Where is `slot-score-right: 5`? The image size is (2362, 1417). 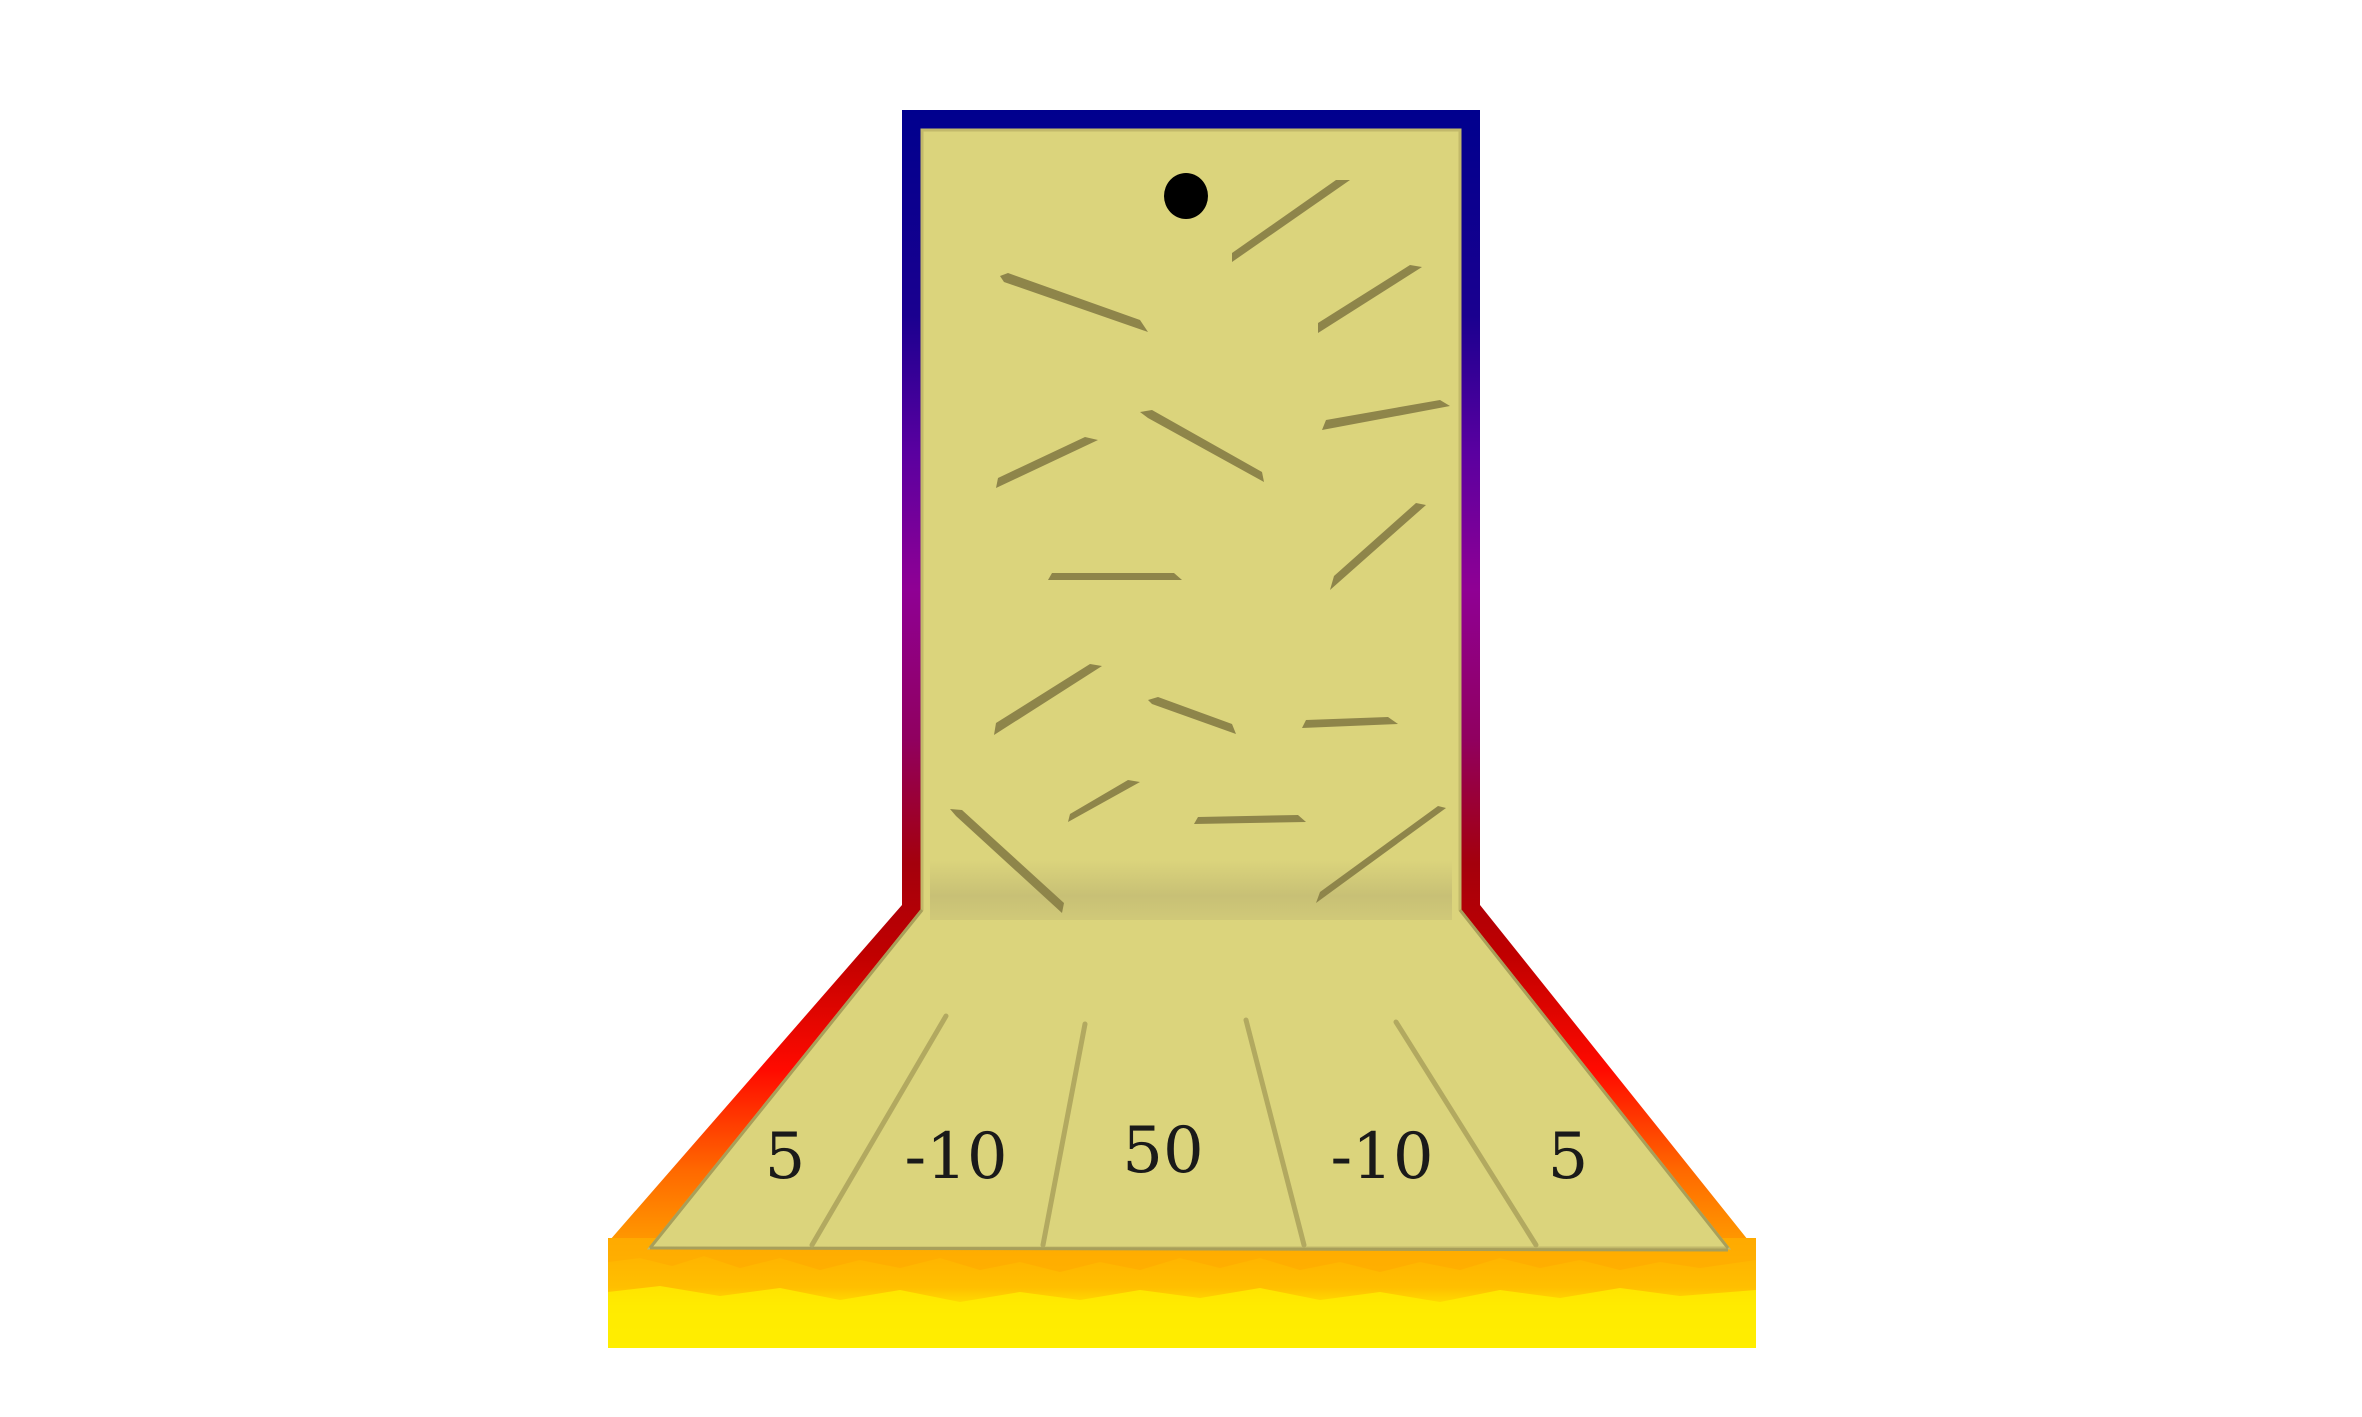 slot-score-right: 5 is located at coordinates (1568, 1157).